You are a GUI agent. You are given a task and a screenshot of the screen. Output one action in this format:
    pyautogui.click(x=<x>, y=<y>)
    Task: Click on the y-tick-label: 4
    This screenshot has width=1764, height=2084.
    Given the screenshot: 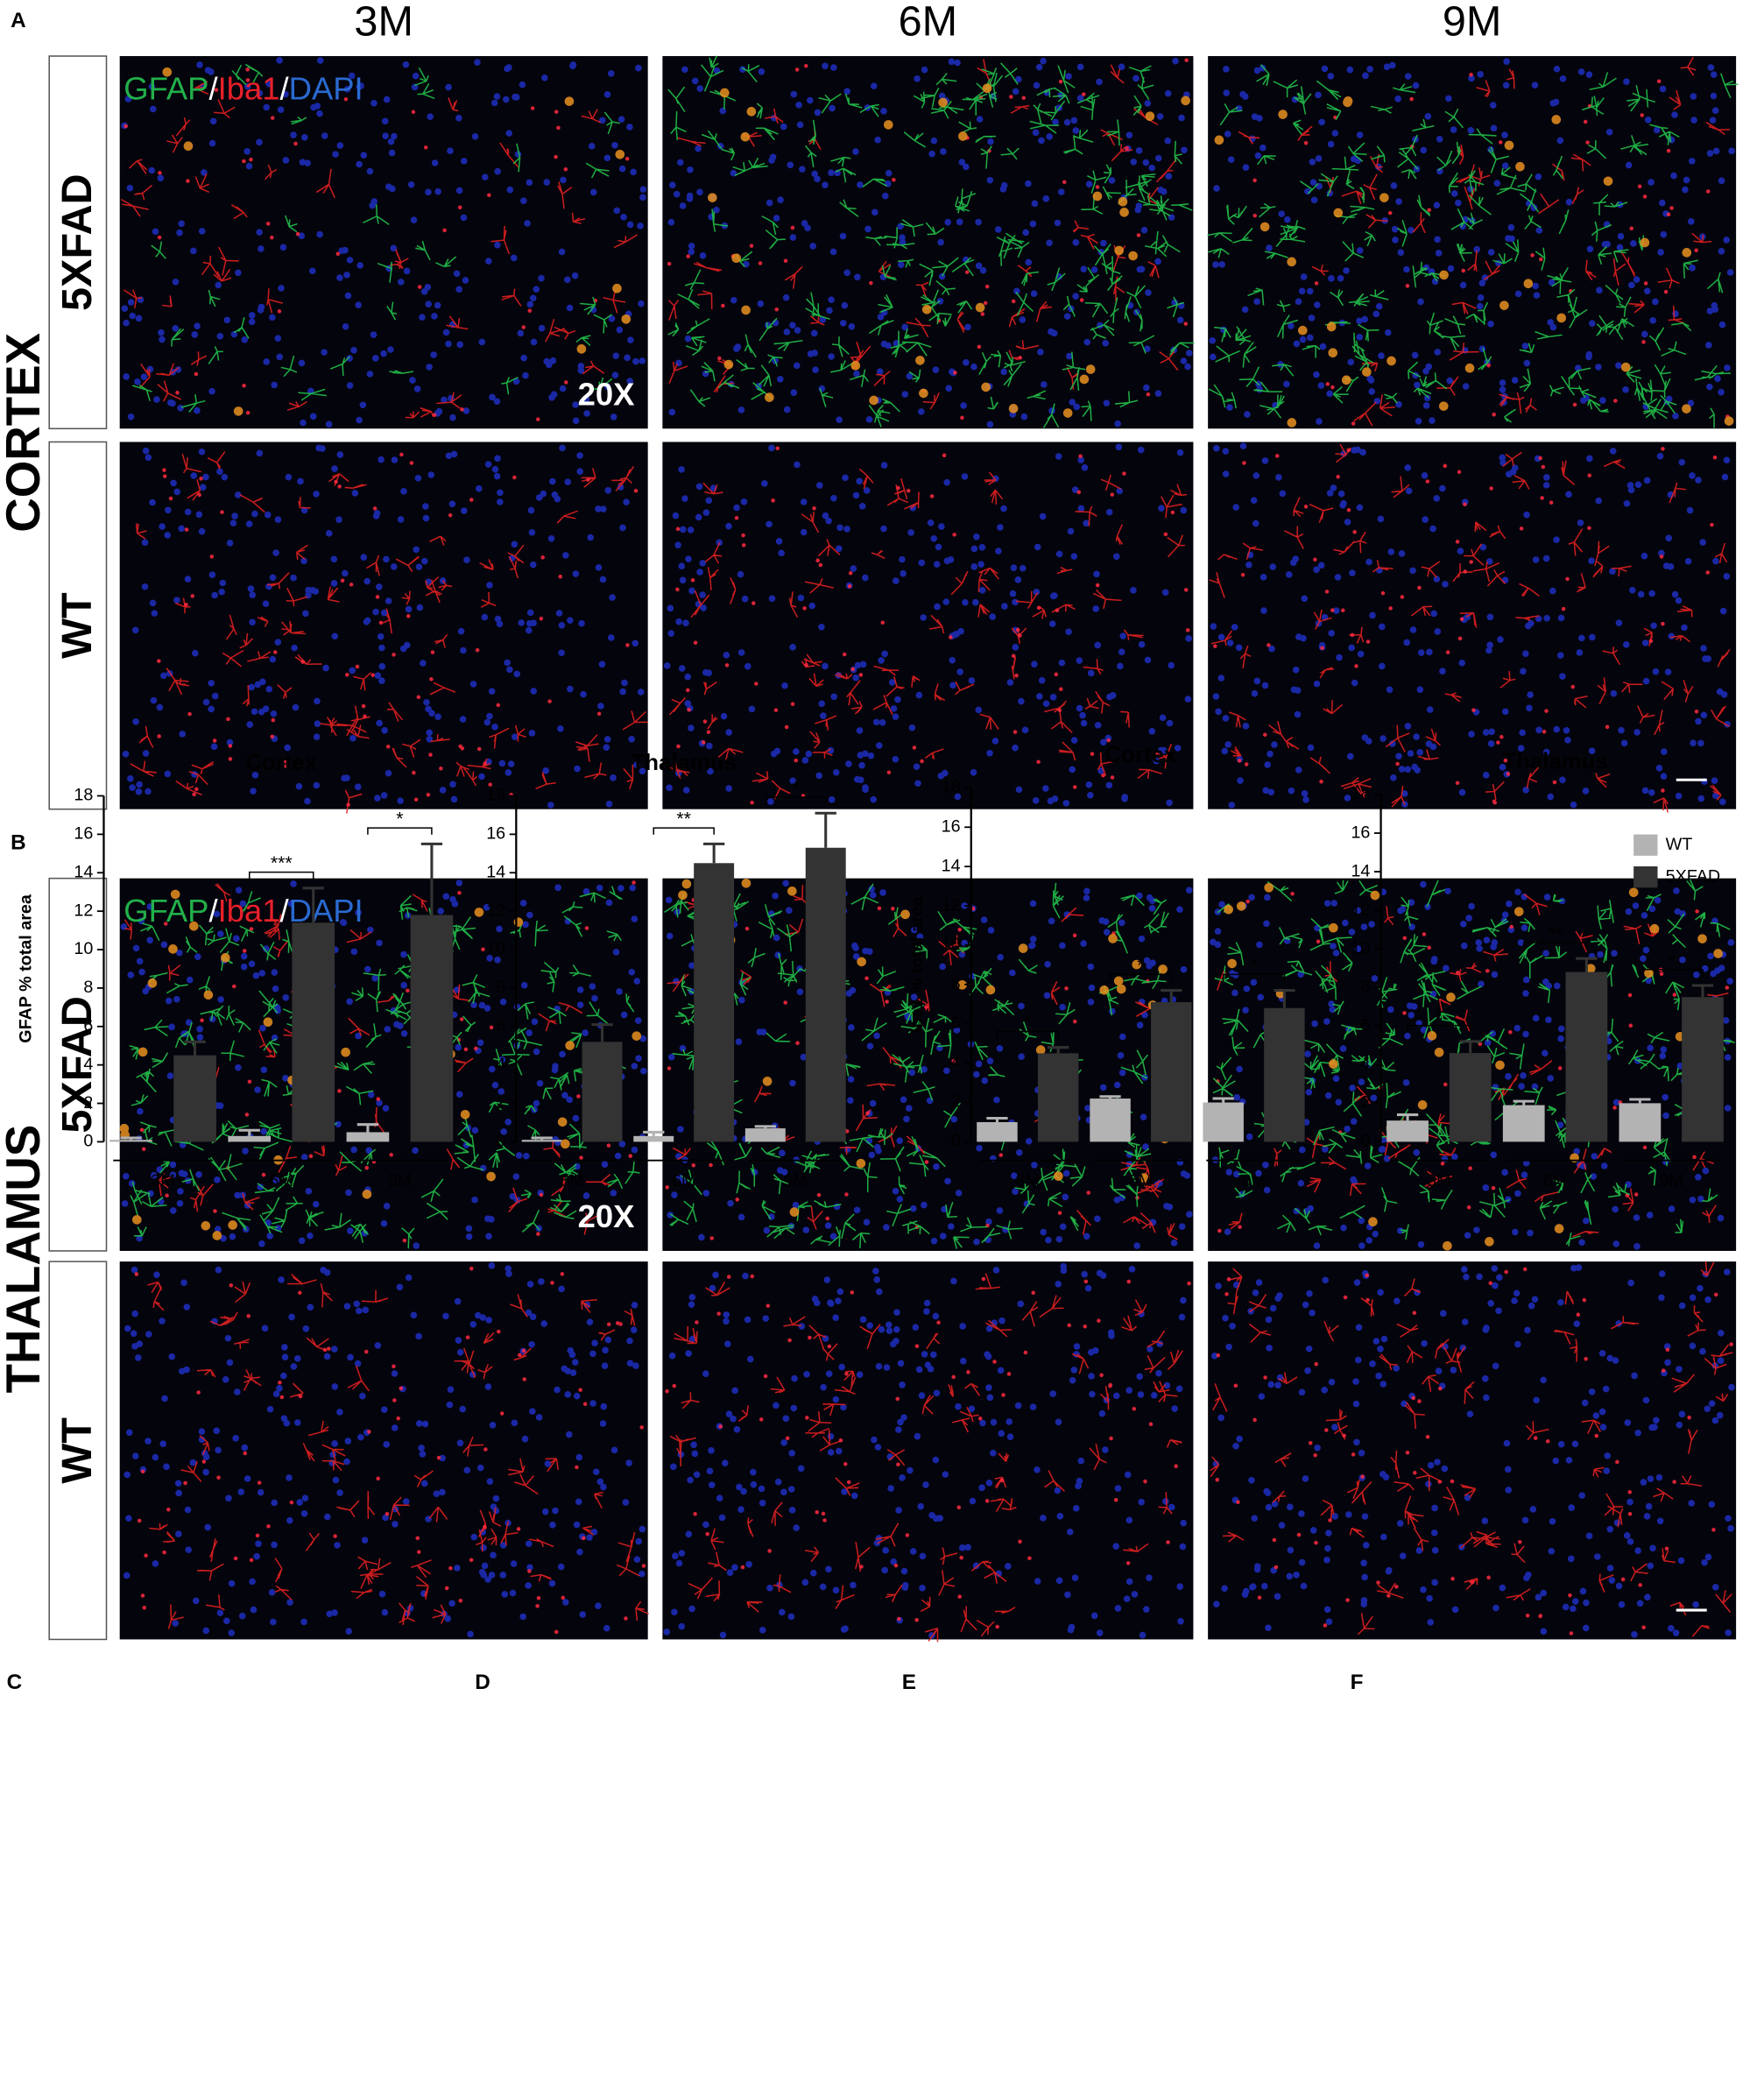 What is the action you would take?
    pyautogui.click(x=956, y=1062)
    